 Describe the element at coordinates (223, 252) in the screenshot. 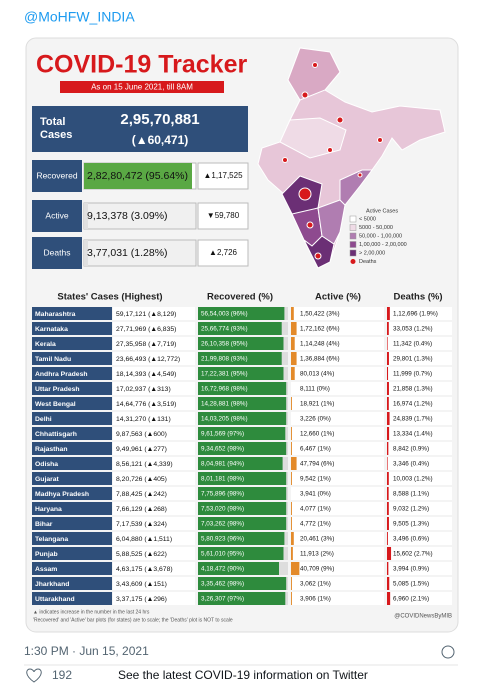

I see `summary-change: ▲2,726` at that location.